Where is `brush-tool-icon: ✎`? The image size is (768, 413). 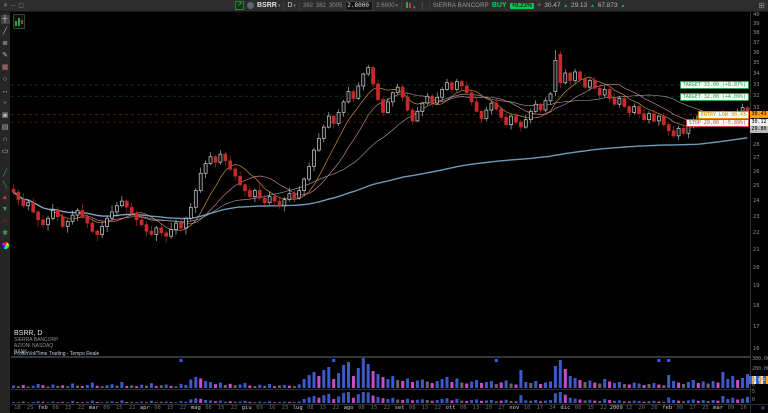
brush-tool-icon: ✎ is located at coordinates (5, 55).